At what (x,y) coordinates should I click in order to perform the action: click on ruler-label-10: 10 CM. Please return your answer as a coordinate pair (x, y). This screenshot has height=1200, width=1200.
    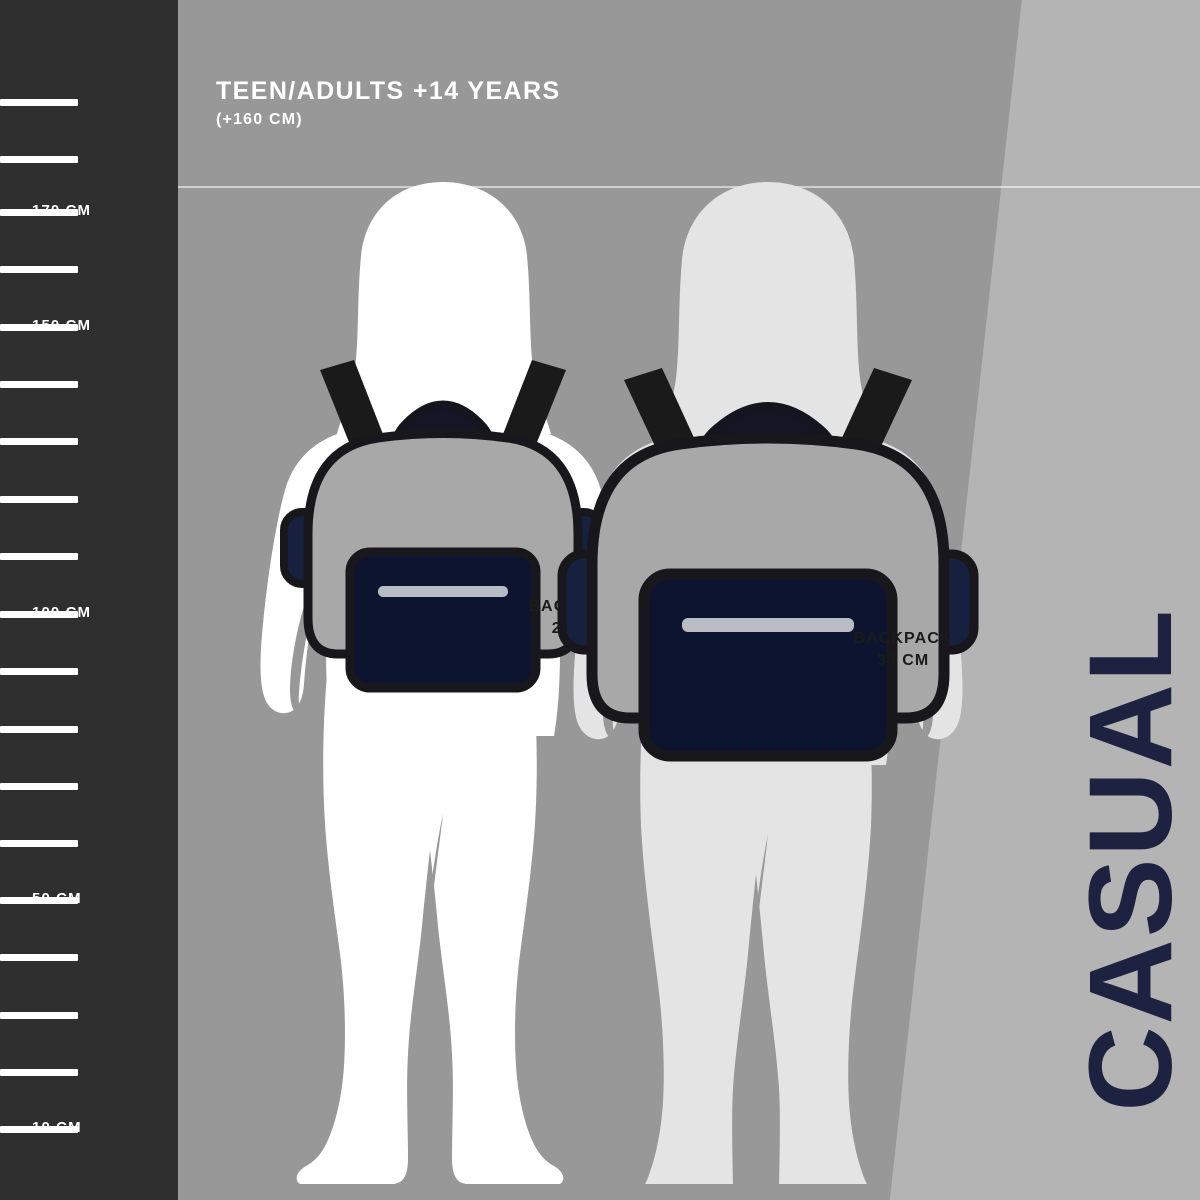
    Looking at the image, I should click on (57, 1127).